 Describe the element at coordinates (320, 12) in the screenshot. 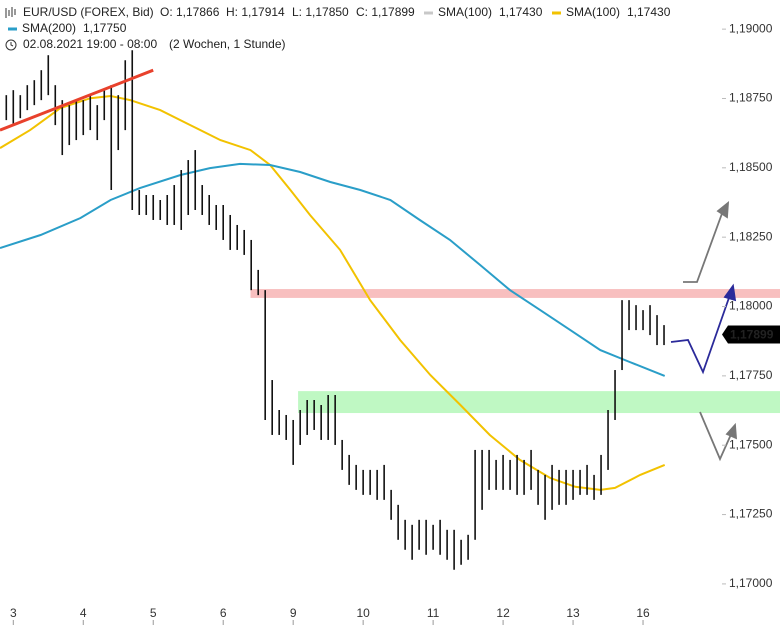

I see `ohlc-low: L: 1,17850` at that location.